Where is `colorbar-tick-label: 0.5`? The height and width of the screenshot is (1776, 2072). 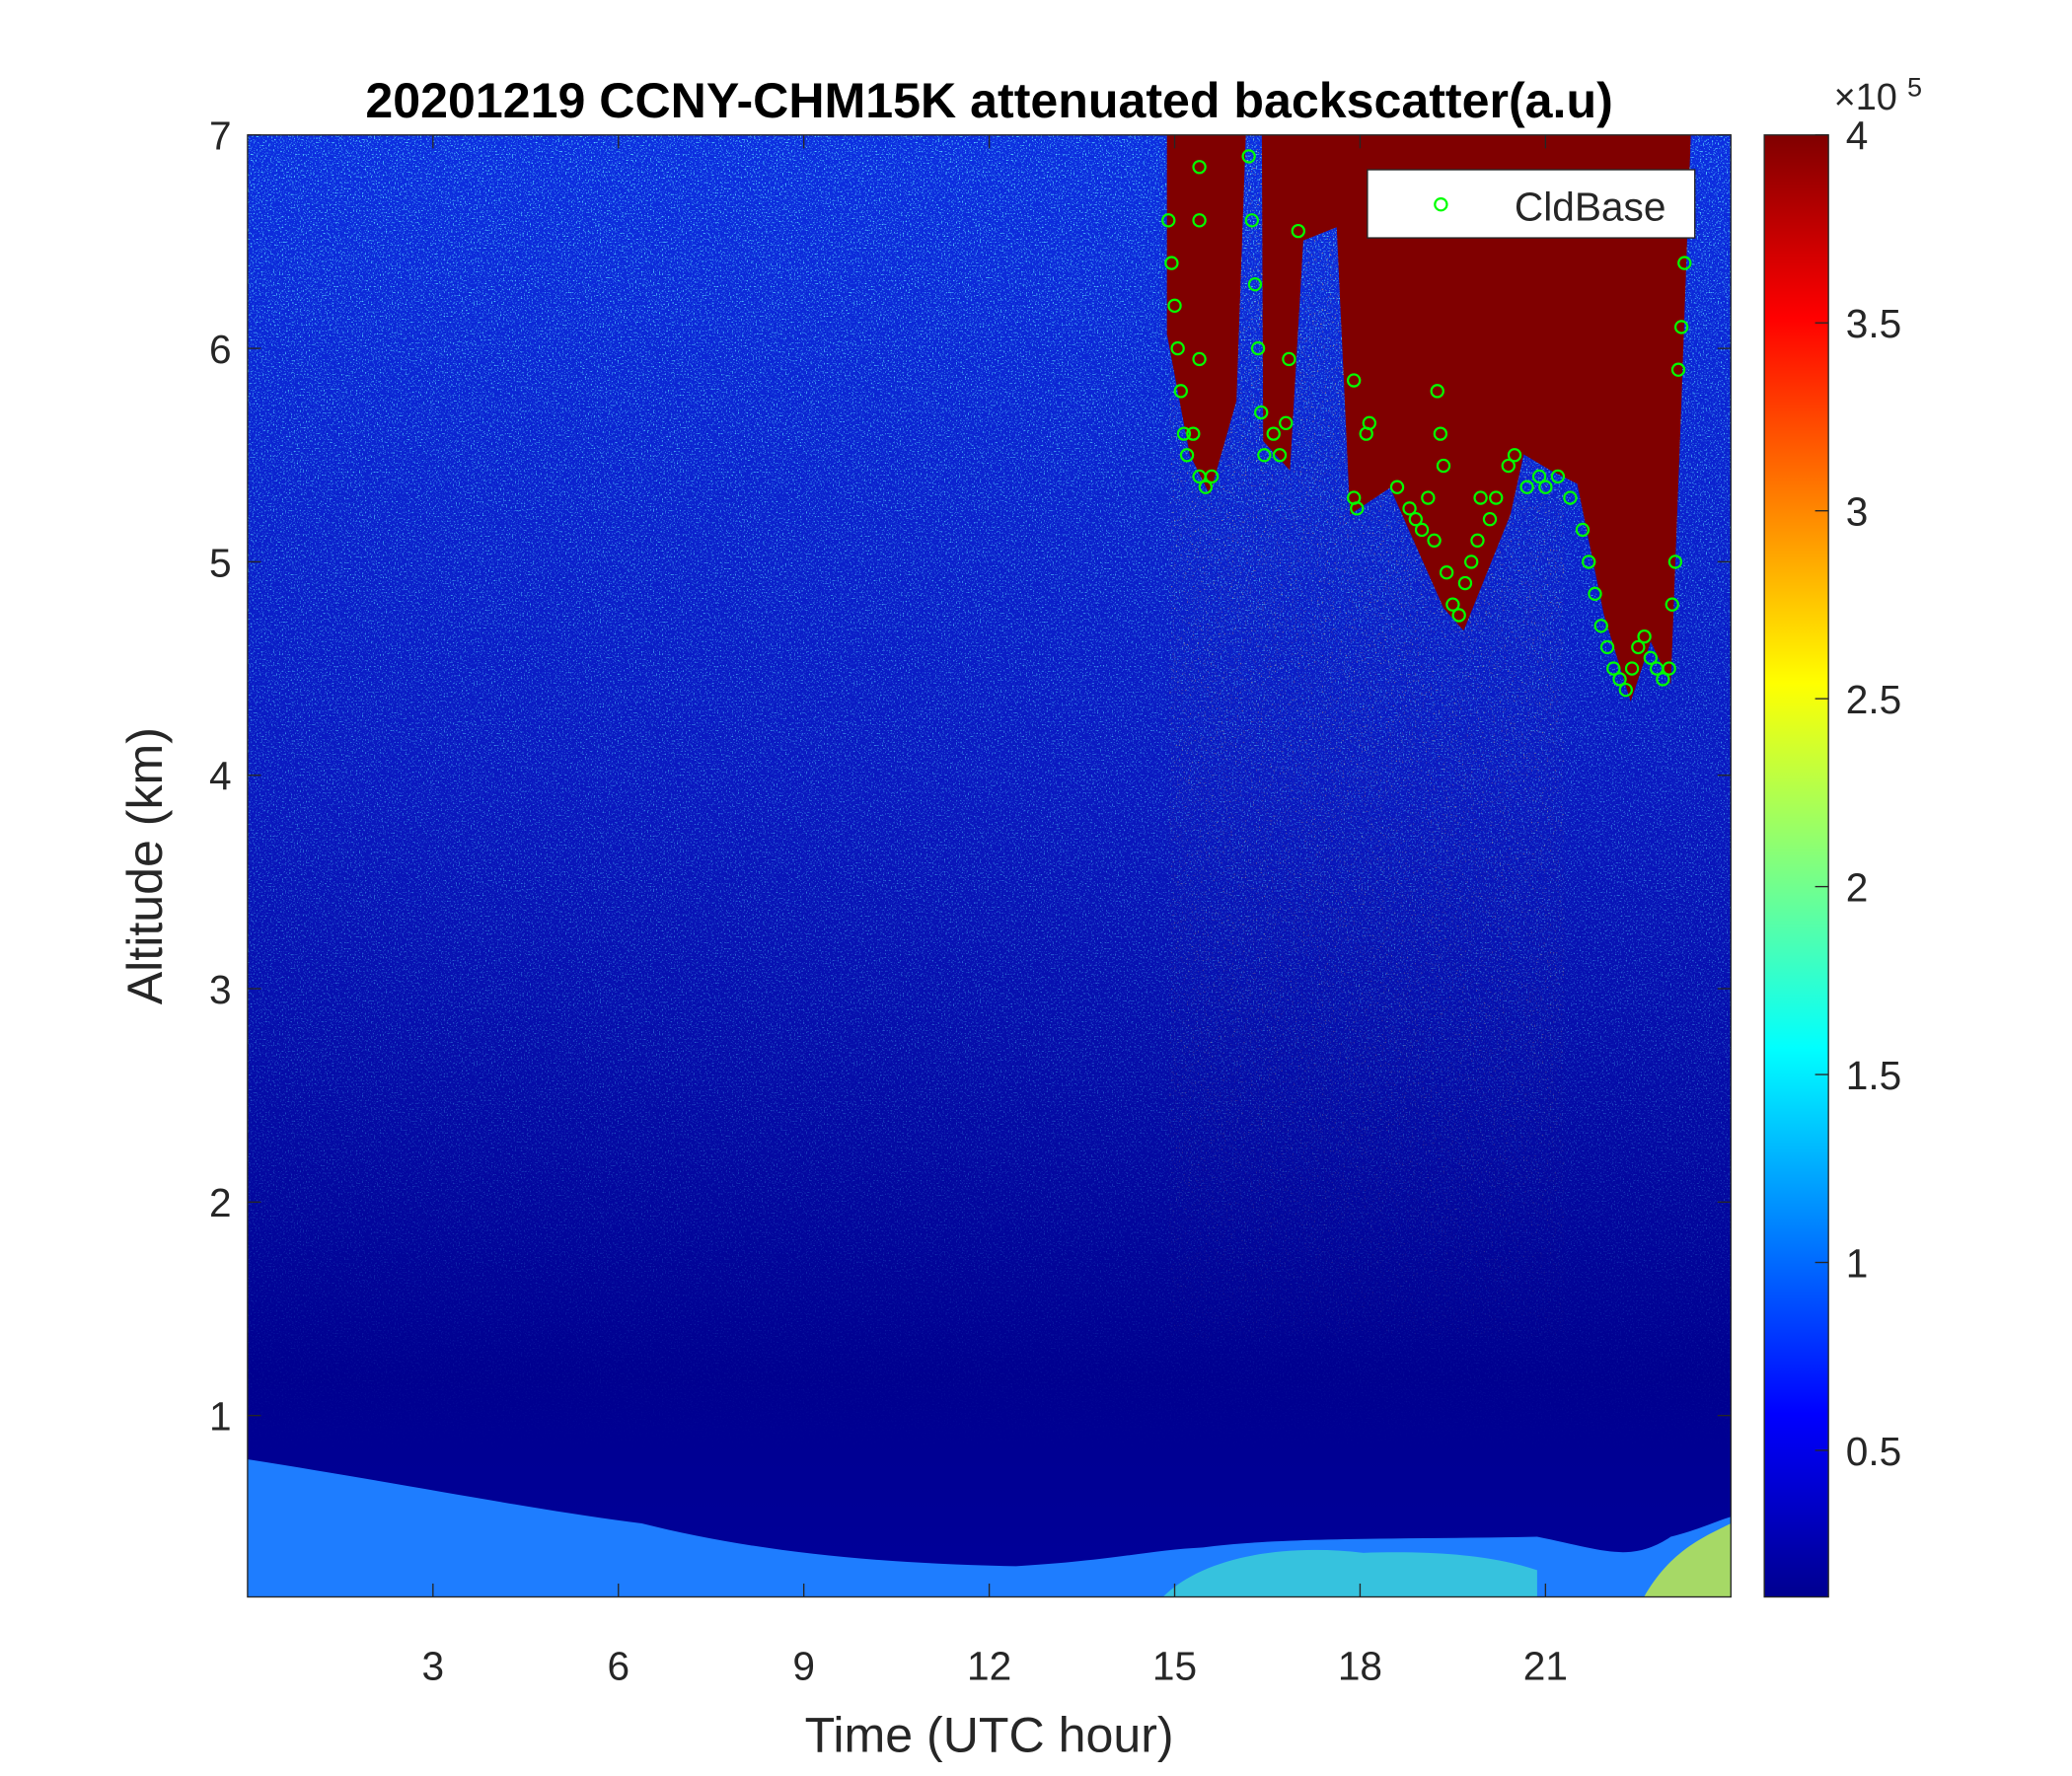
colorbar-tick-label: 0.5 is located at coordinates (1874, 1452).